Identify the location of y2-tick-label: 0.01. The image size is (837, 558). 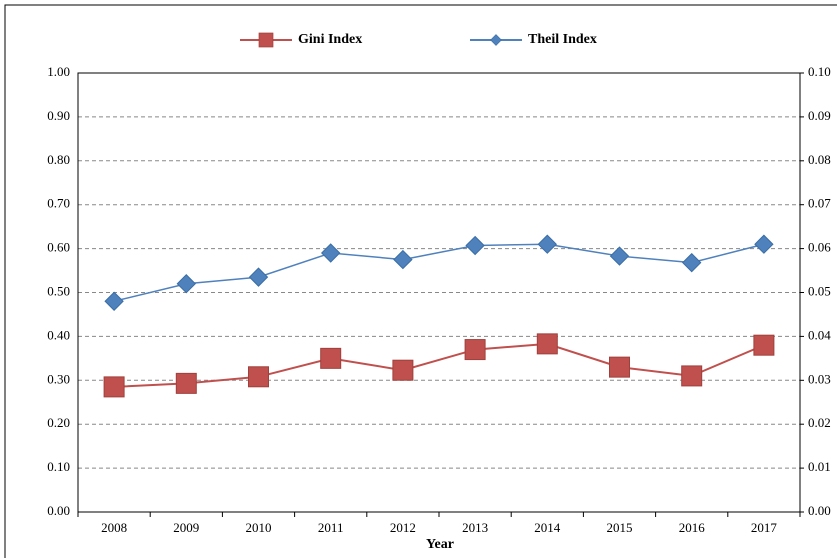
(819, 466).